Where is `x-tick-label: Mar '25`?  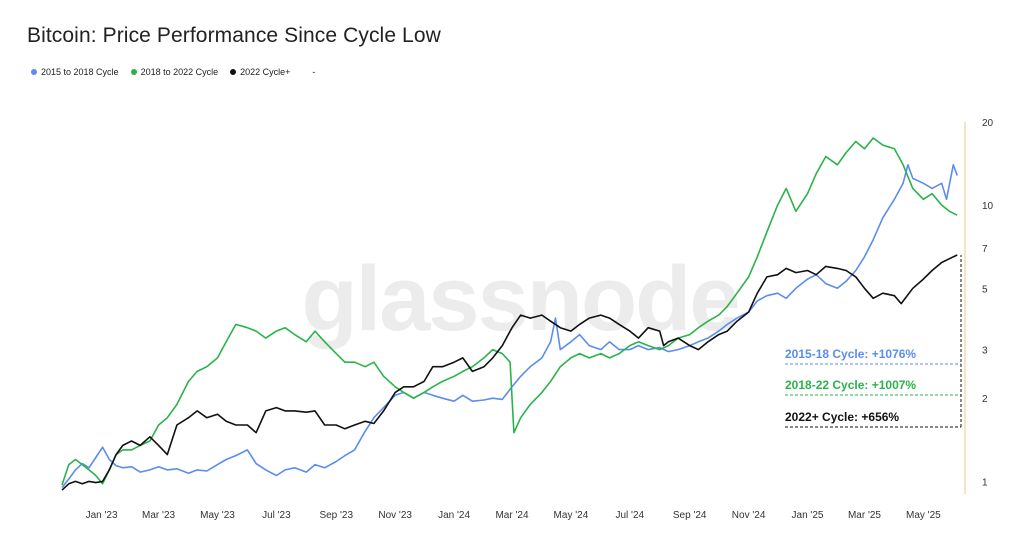
x-tick-label: Mar '25 is located at coordinates (864, 515).